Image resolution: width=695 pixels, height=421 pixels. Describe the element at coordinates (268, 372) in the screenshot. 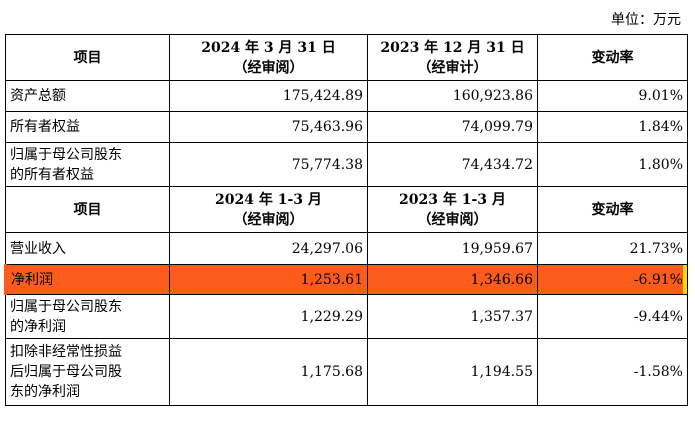

I see `row-value-1: 1,175.68` at that location.